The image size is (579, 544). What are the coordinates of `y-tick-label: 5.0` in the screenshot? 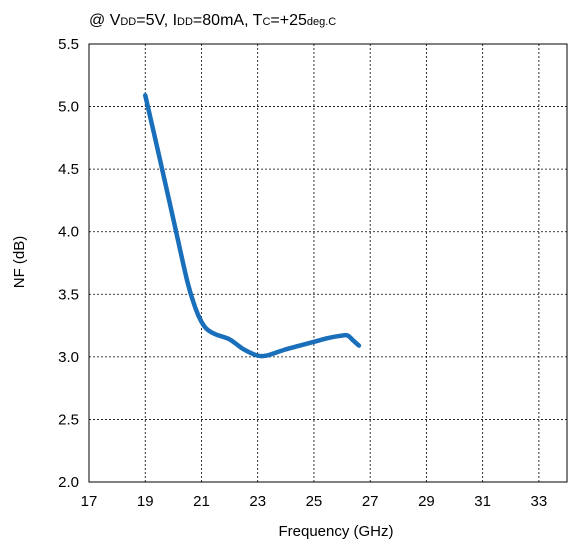 It's located at (68, 107).